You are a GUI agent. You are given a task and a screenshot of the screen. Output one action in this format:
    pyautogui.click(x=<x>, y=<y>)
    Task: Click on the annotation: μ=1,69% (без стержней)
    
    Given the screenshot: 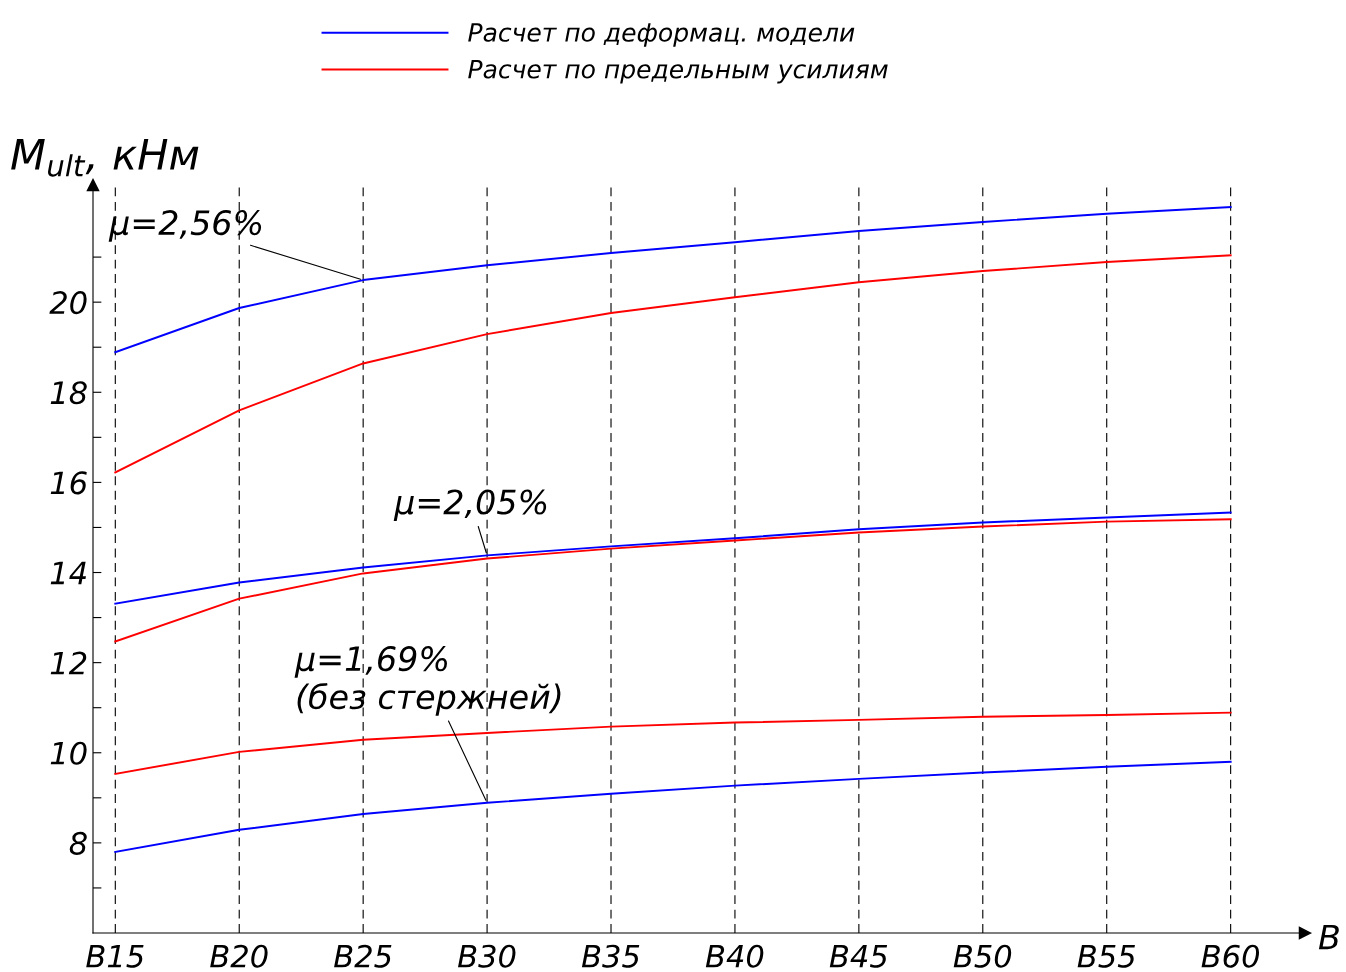 What is the action you would take?
    pyautogui.click(x=427, y=681)
    